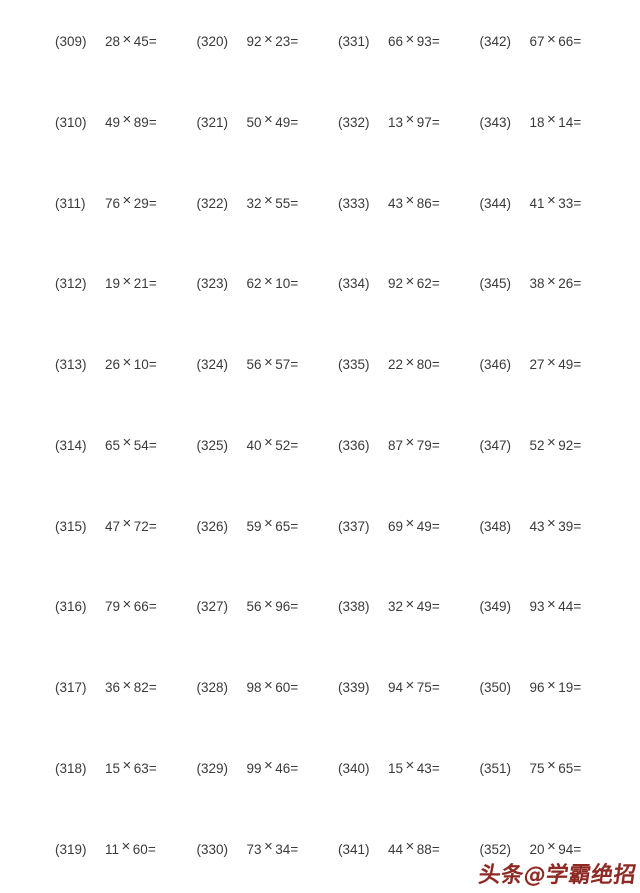 The height and width of the screenshot is (893, 640). Describe the element at coordinates (537, 284) in the screenshot. I see `operand-a: 38` at that location.